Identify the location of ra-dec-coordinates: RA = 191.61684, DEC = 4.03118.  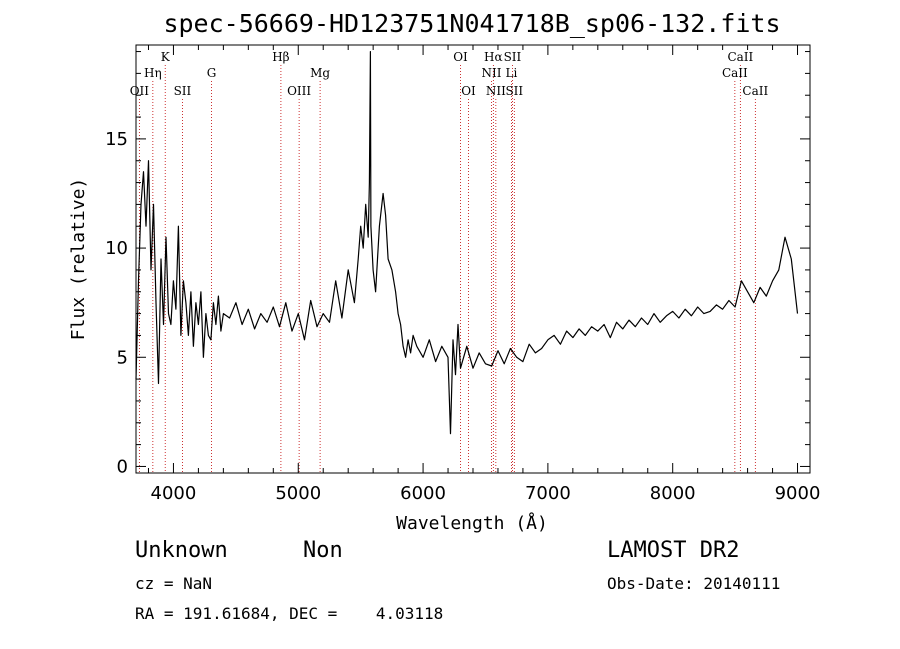
(289, 613).